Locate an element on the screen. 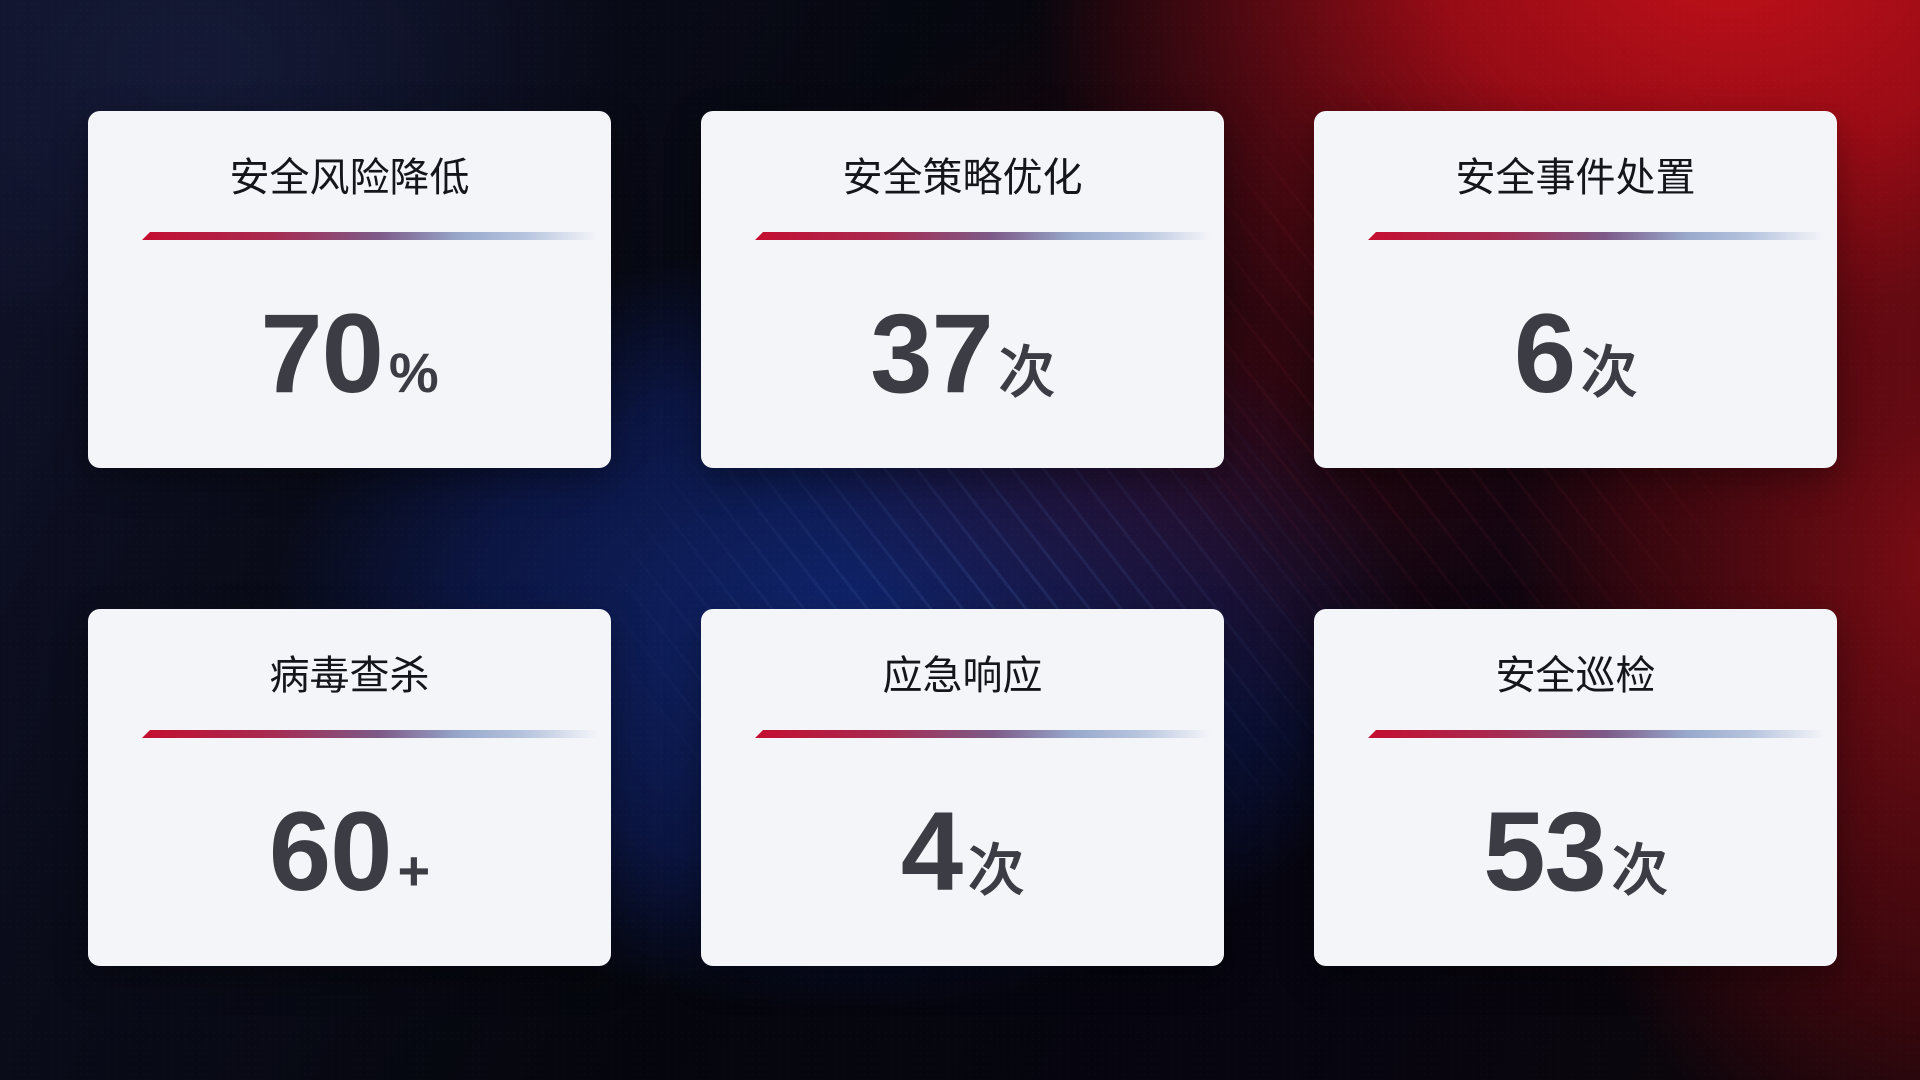 The height and width of the screenshot is (1080, 1920). card-title: 安全事件处置 is located at coordinates (1575, 178).